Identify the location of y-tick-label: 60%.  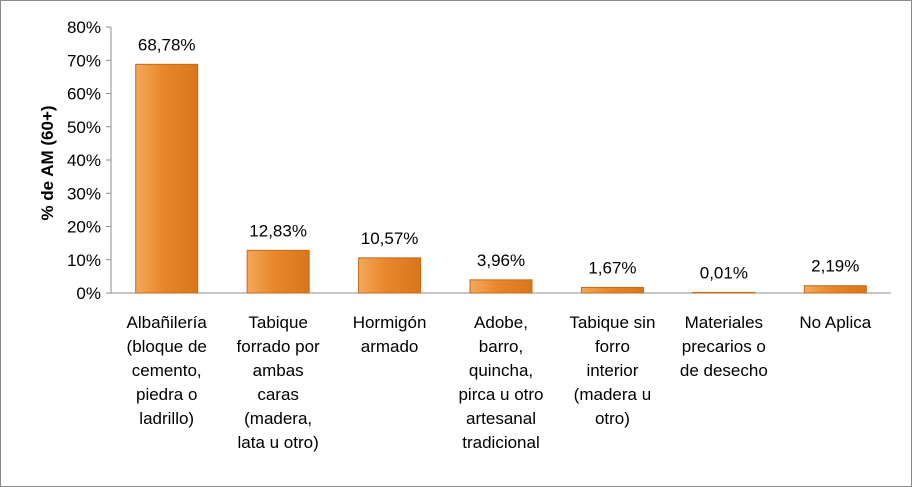
(84, 94).